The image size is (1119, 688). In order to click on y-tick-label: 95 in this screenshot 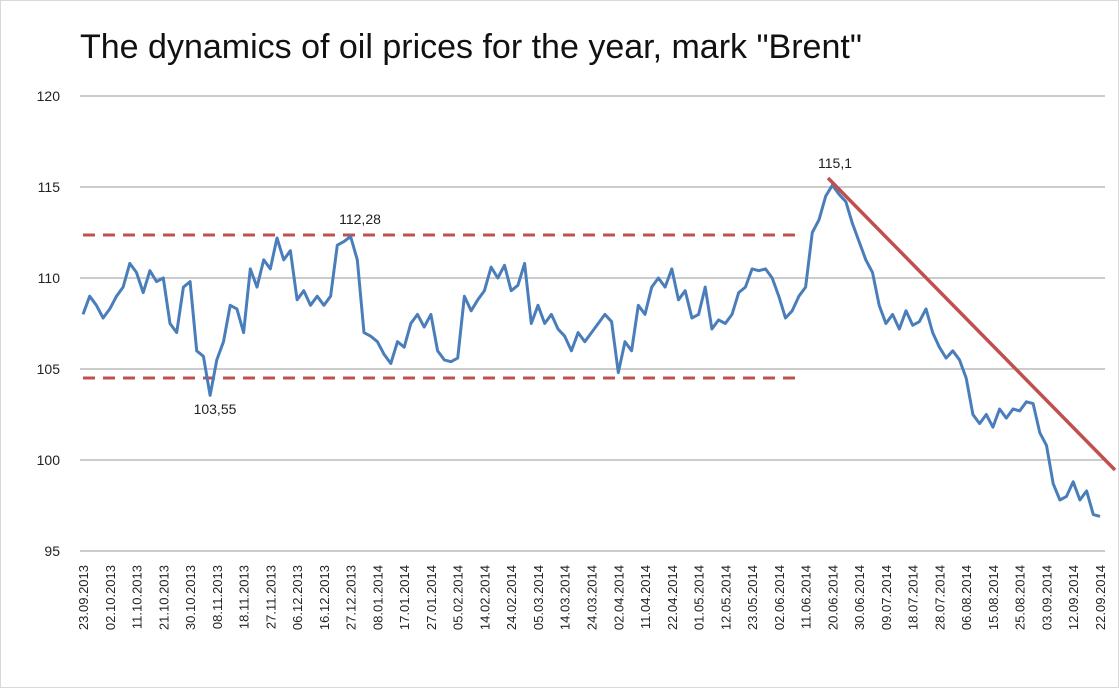, I will do `click(52, 551)`.